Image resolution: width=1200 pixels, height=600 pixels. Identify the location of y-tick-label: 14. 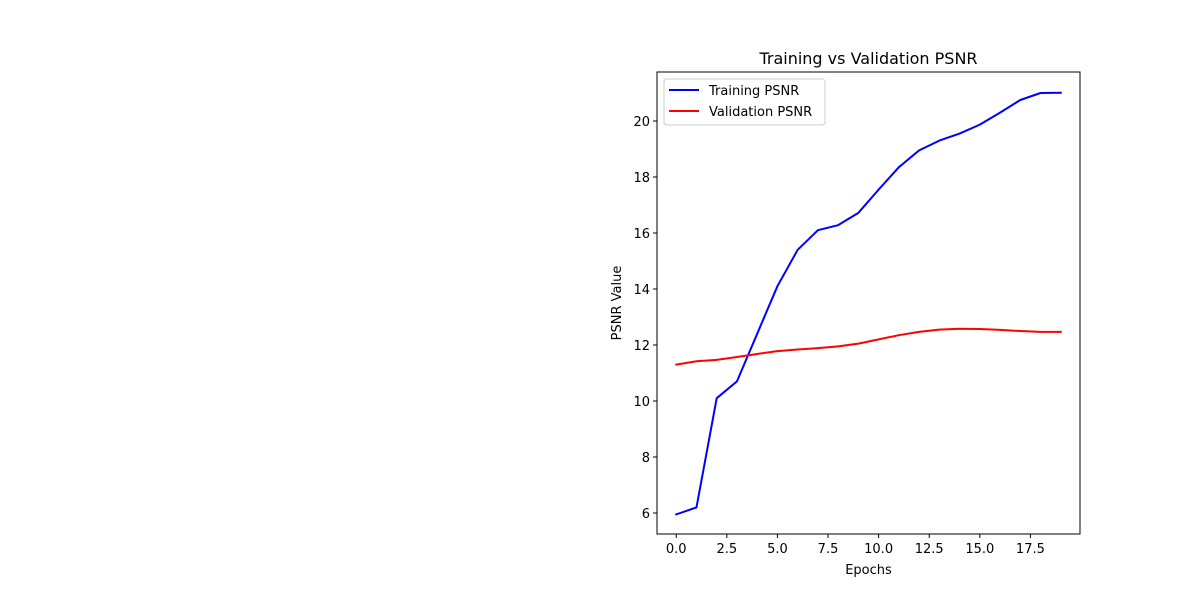
(641, 290).